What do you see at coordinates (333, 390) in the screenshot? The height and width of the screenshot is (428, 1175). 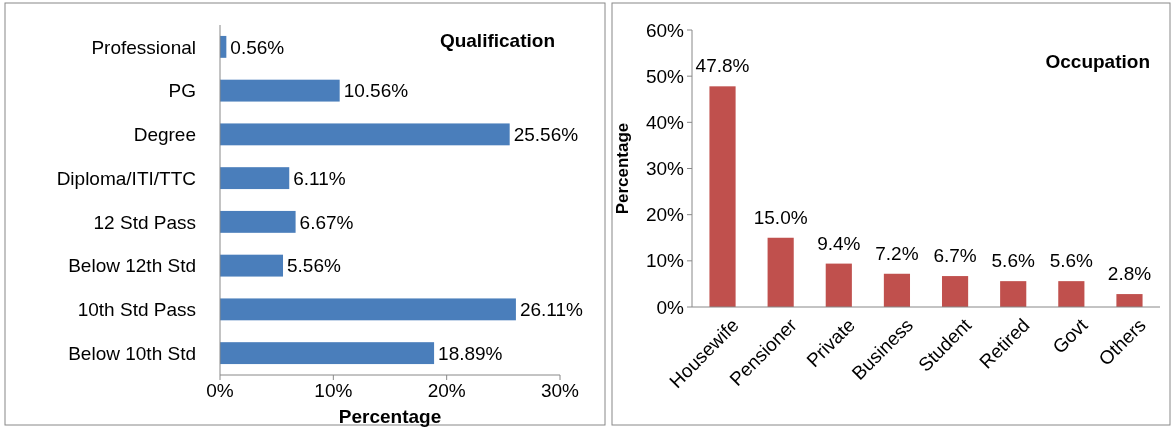 I see `x-tick-label: 10%` at bounding box center [333, 390].